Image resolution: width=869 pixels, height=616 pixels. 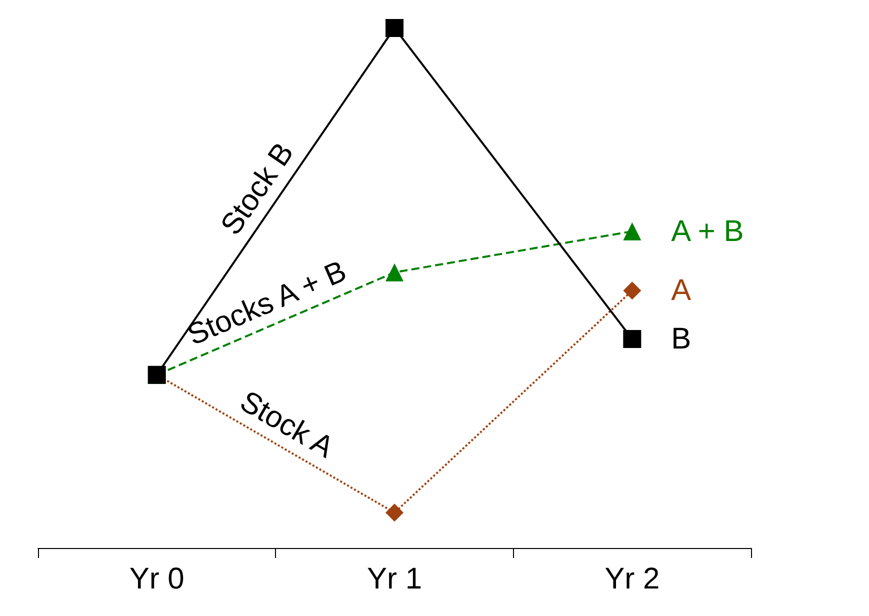 I want to click on series-label: A + B, so click(x=707, y=231).